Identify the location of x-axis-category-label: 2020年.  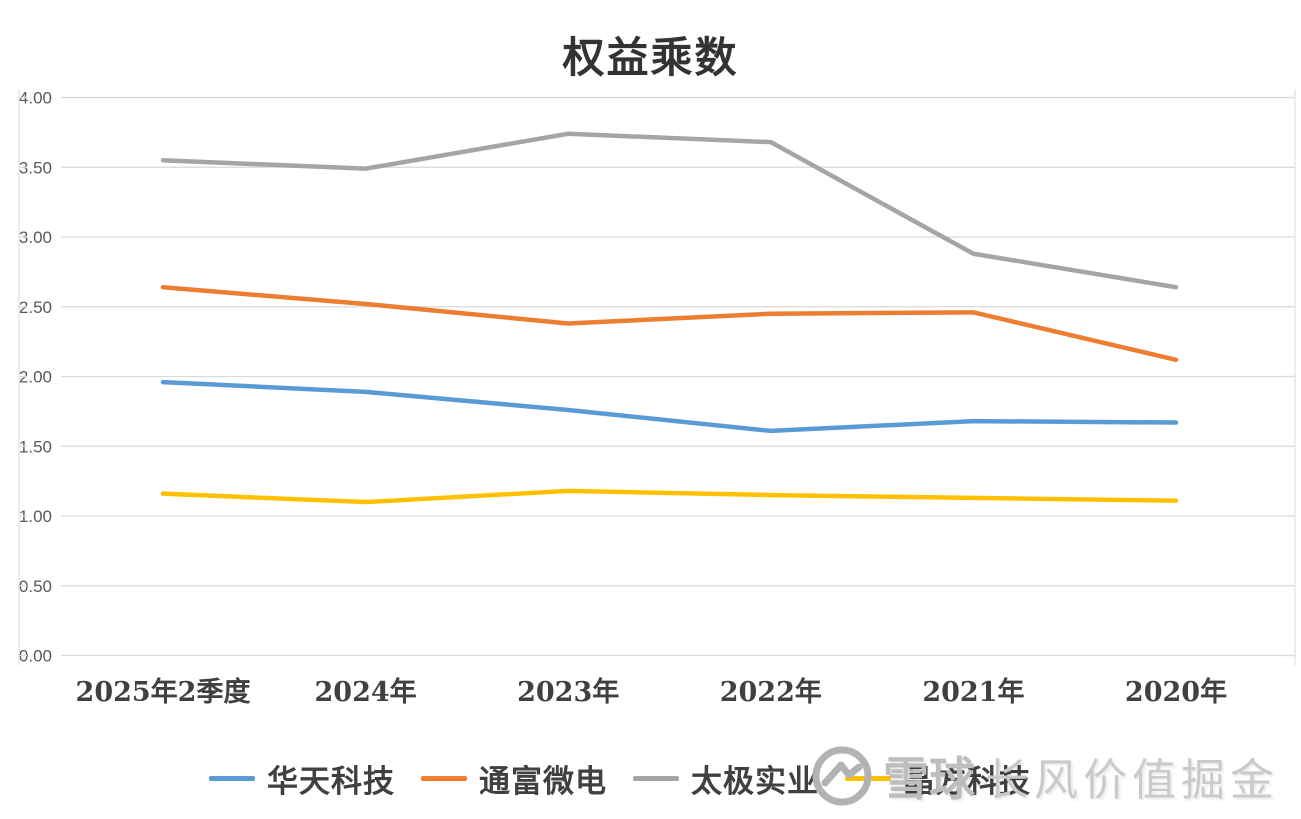
(1176, 692).